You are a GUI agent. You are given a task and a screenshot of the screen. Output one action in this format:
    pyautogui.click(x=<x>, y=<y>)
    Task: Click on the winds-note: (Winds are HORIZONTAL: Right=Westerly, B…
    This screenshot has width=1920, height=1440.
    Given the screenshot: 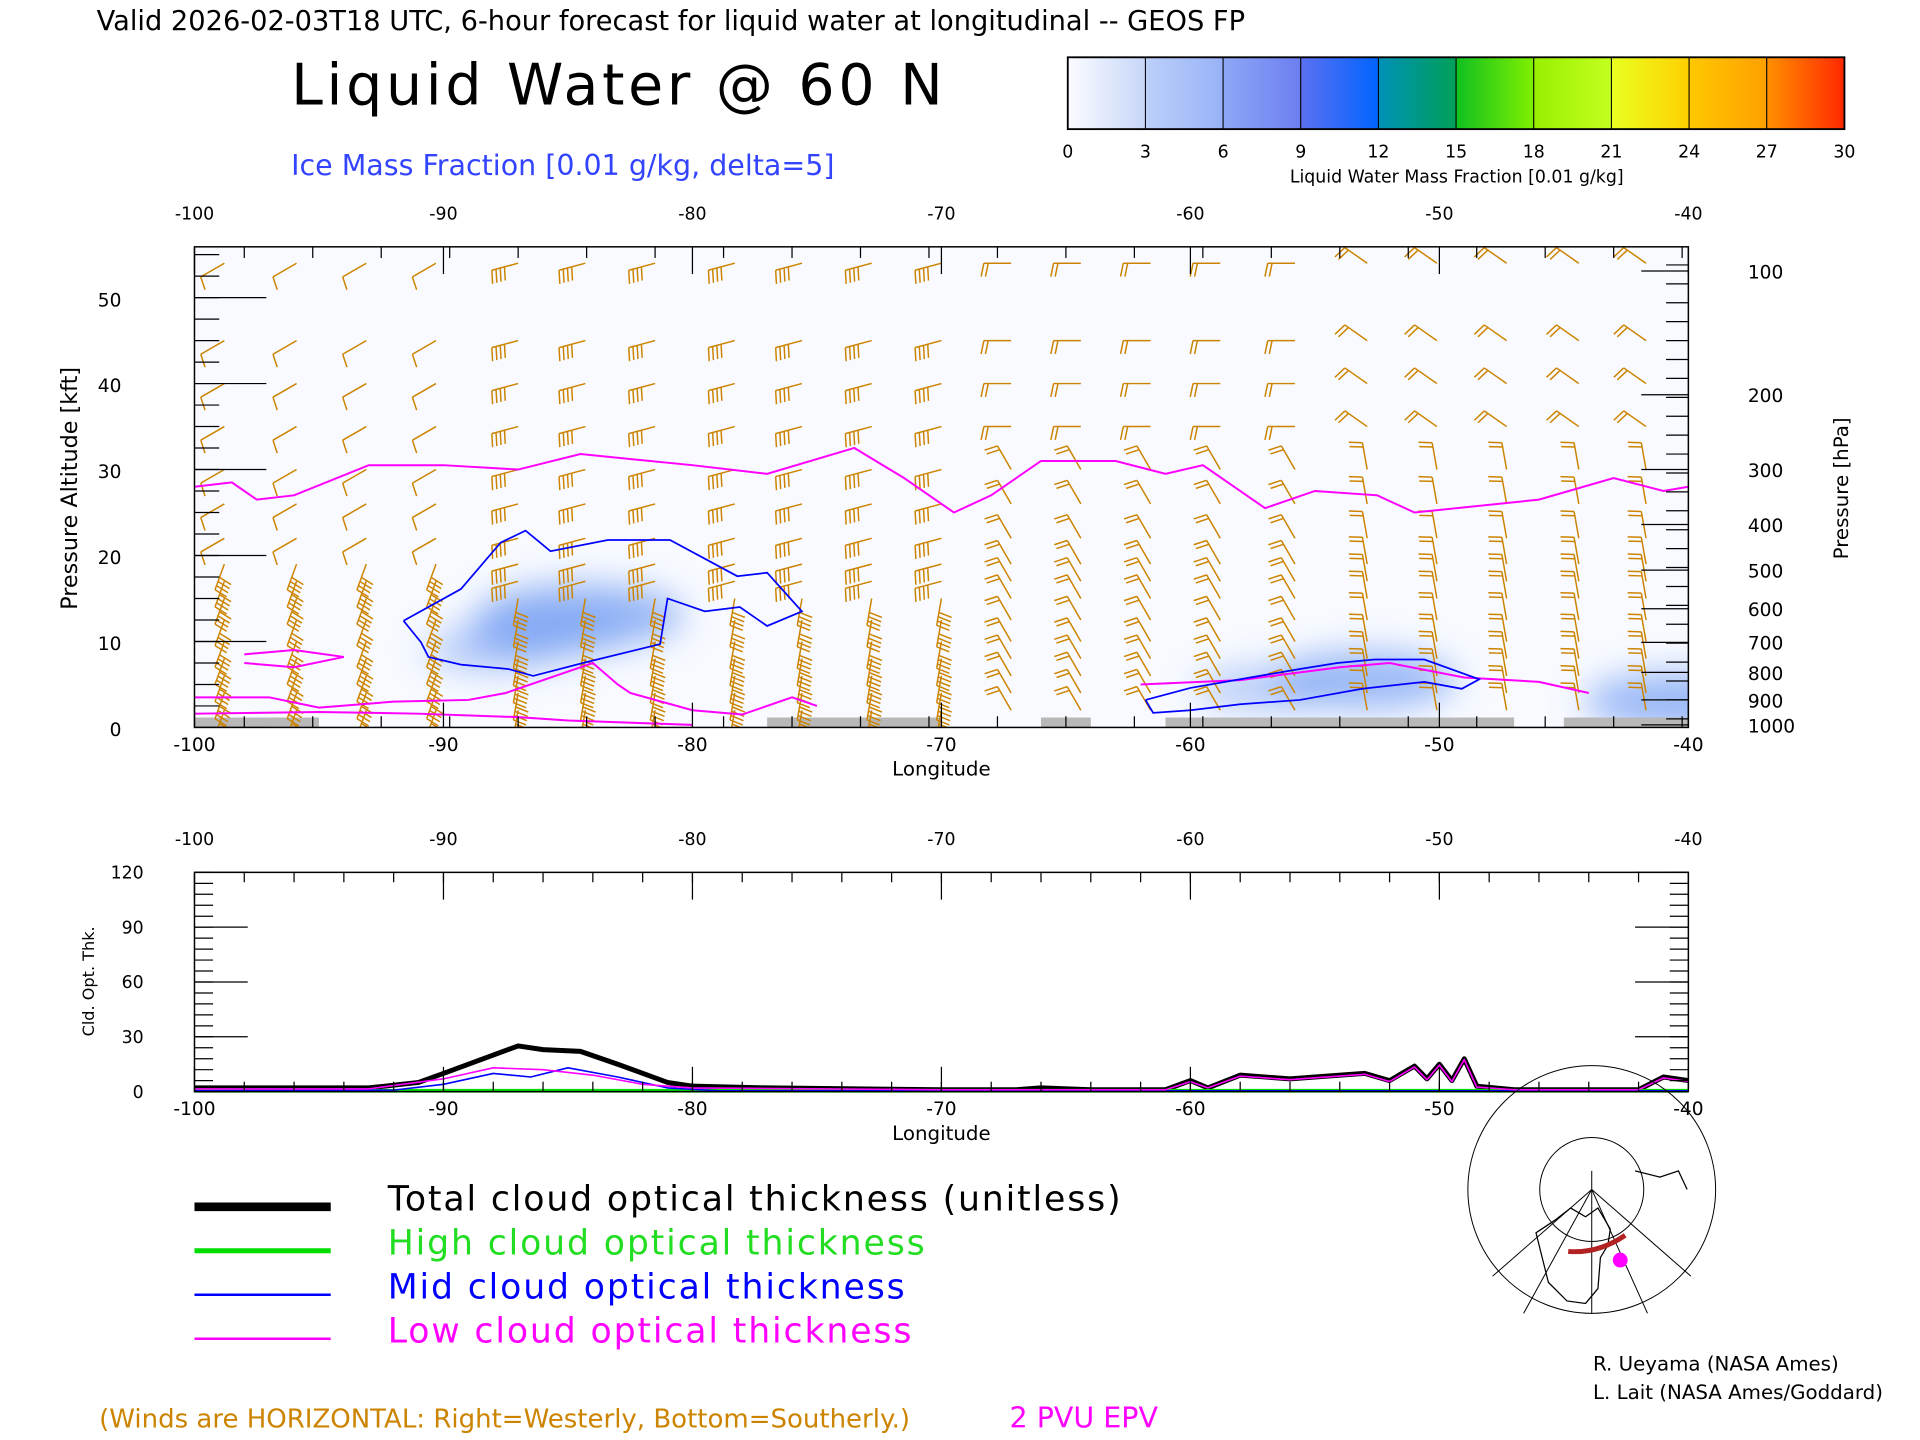 What is the action you would take?
    pyautogui.click(x=504, y=1419)
    